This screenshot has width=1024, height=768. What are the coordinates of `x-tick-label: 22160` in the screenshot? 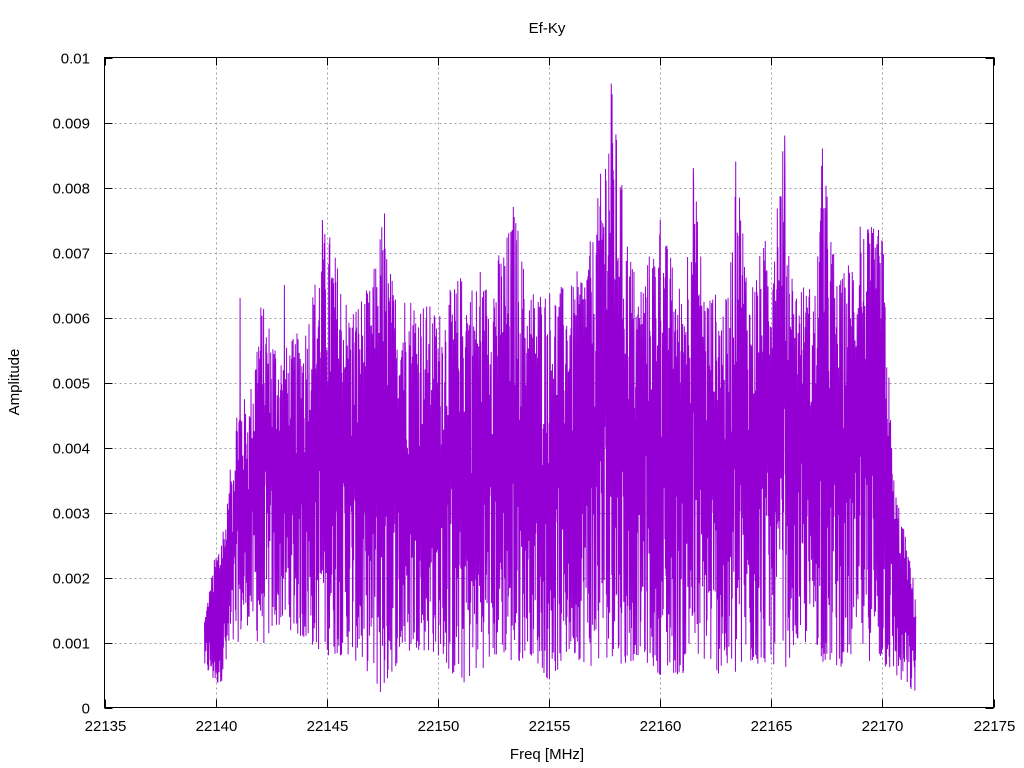 It's located at (661, 726).